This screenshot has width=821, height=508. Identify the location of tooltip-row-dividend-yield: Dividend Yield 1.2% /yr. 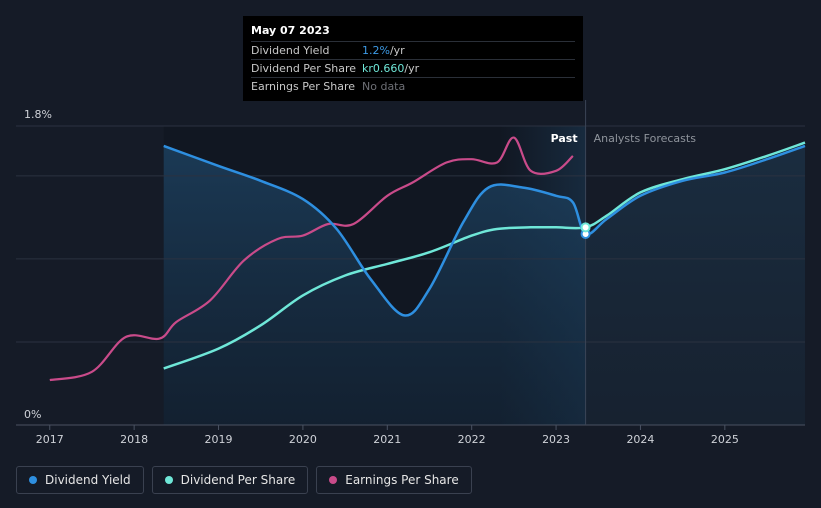
(413, 50).